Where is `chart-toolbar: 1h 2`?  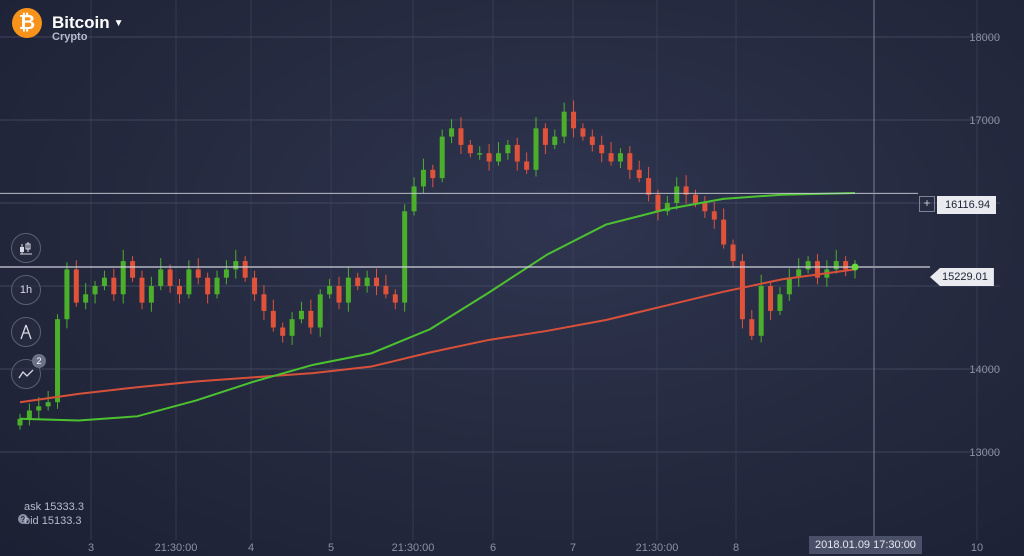 chart-toolbar: 1h 2 is located at coordinates (28, 317).